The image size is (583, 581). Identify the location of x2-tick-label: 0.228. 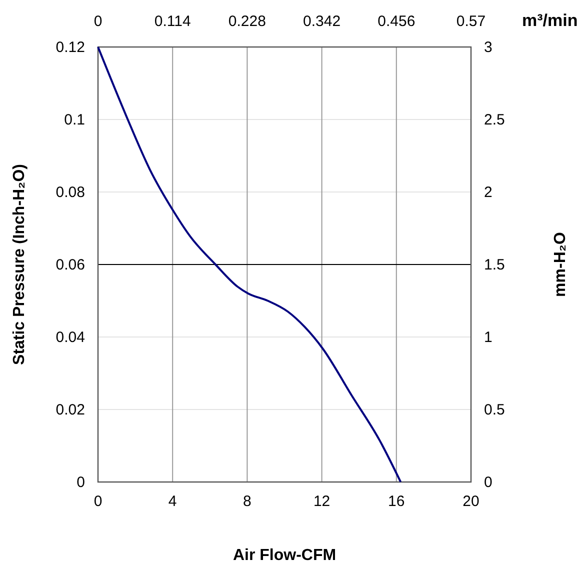
(247, 21).